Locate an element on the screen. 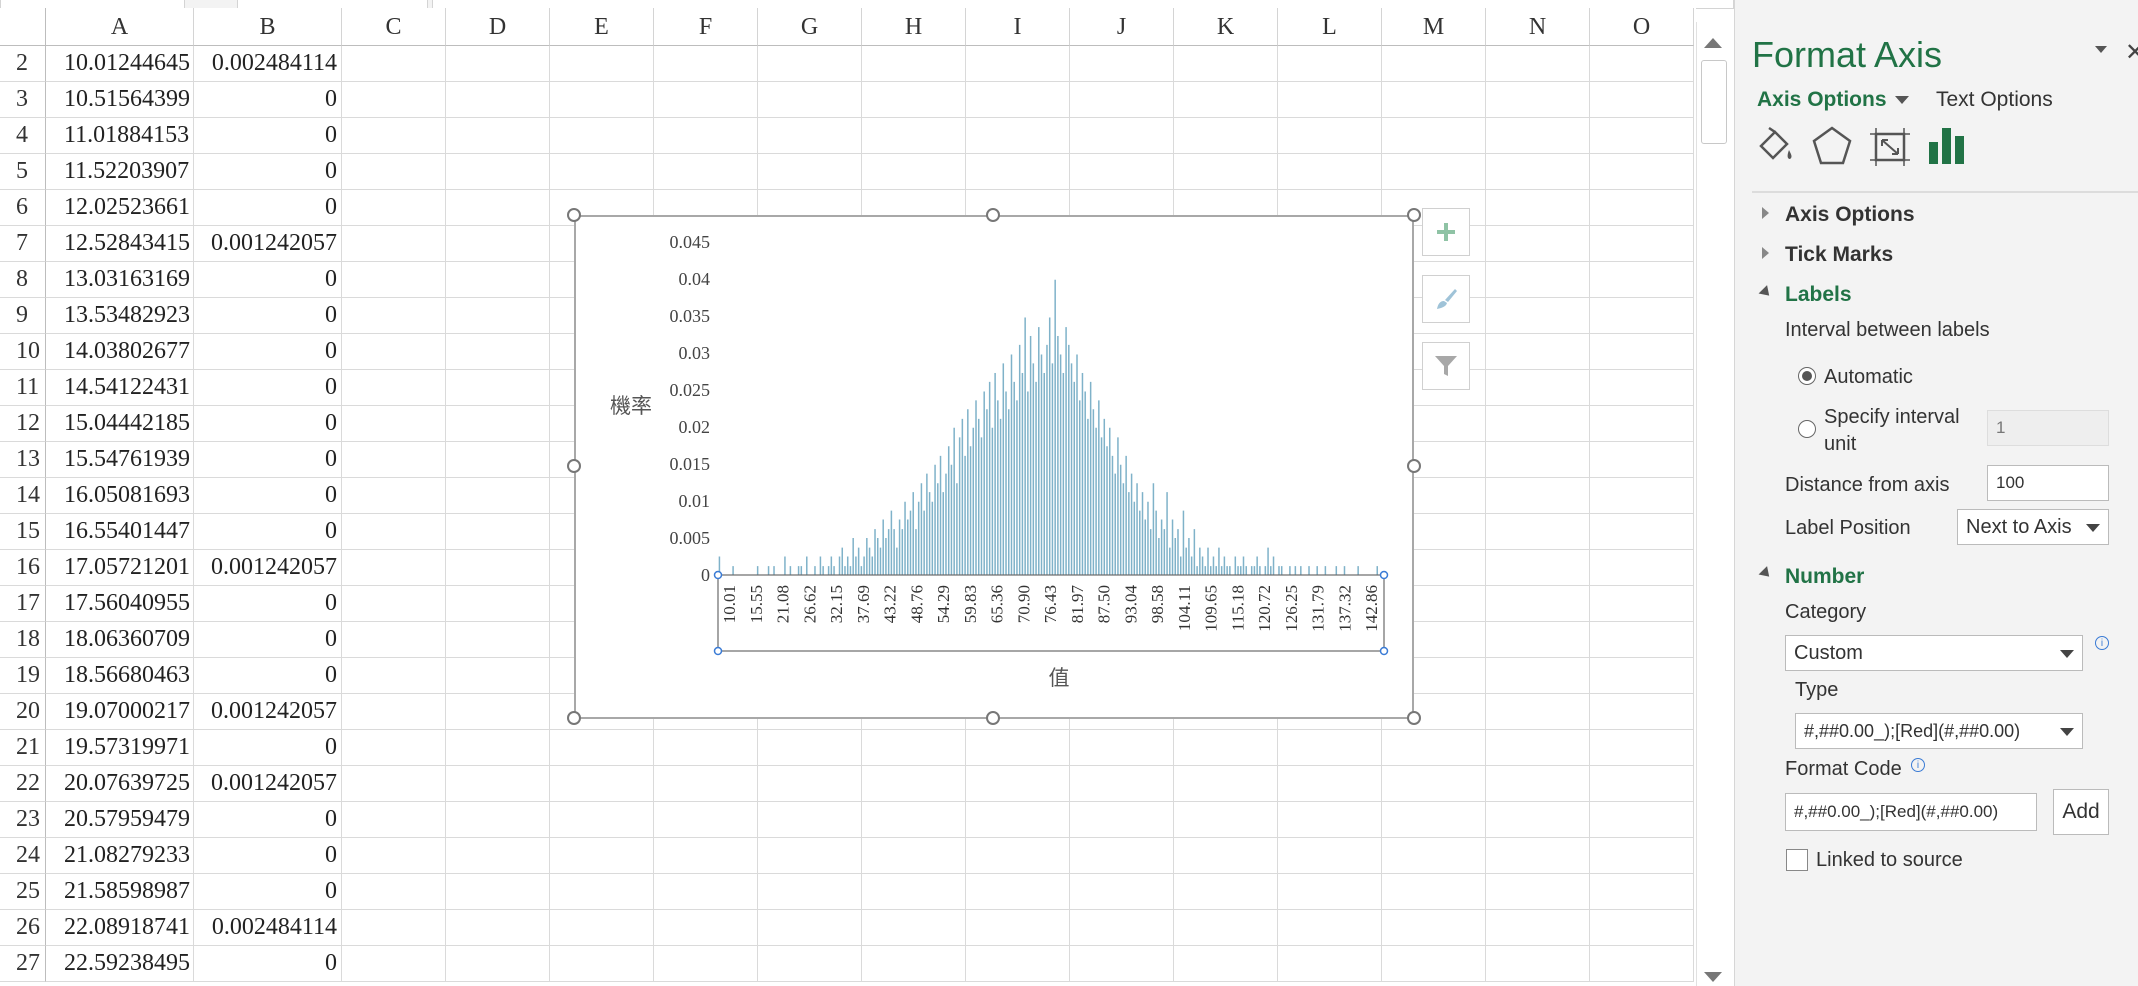  tab-text-options: Text Options is located at coordinates (1994, 99).